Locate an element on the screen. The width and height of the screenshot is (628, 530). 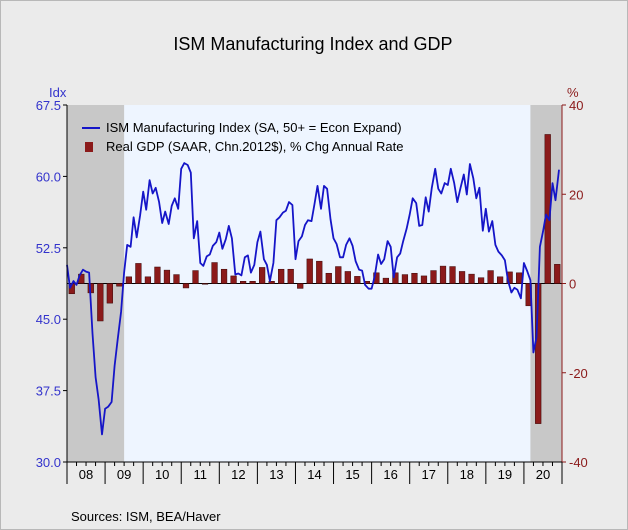
left-tick-label: 37.5 is located at coordinates (48, 391).